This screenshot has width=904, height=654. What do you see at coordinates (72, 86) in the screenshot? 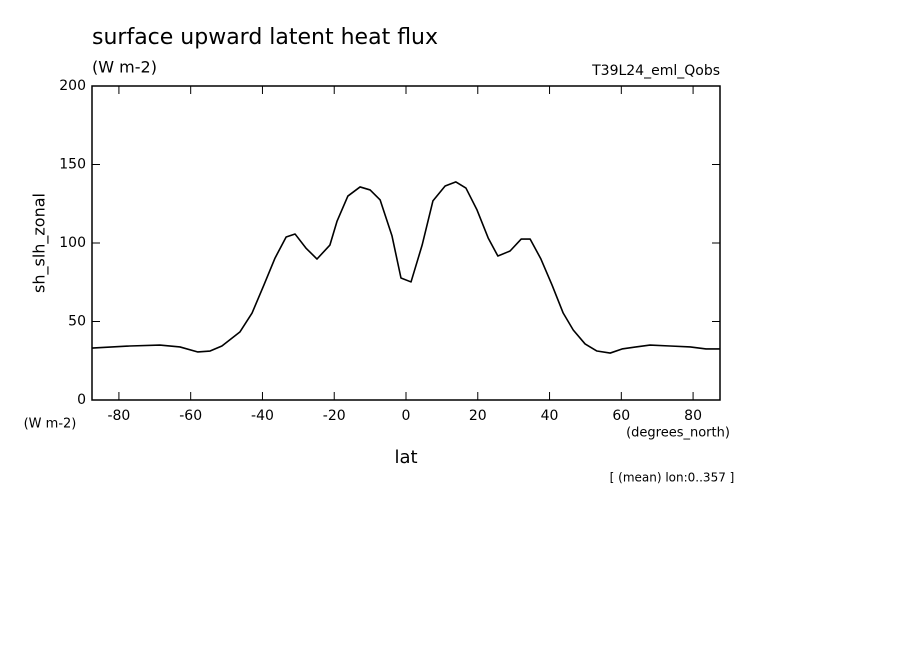
I see `y-tick-label: 200` at bounding box center [72, 86].